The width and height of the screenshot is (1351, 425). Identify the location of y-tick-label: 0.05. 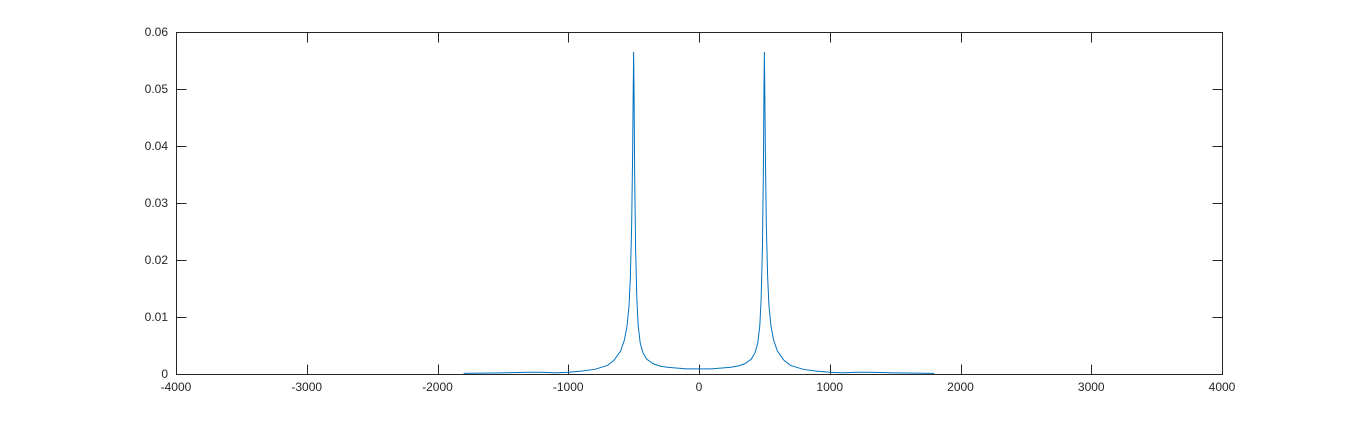
(157, 89).